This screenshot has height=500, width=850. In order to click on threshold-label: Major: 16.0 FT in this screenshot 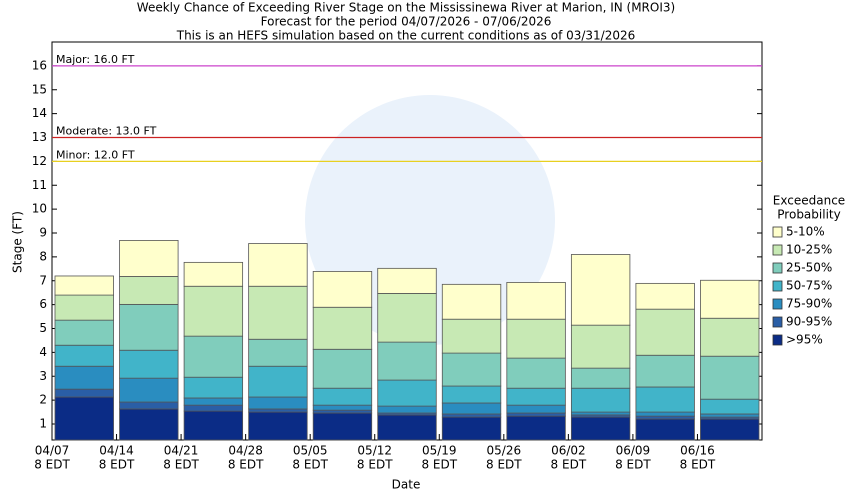, I will do `click(95, 59)`.